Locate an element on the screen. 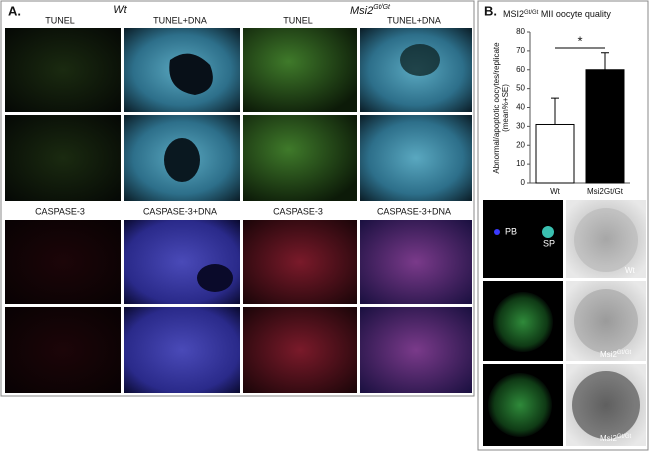 This screenshot has height=457, width=650. image-label: Wt is located at coordinates (630, 270).